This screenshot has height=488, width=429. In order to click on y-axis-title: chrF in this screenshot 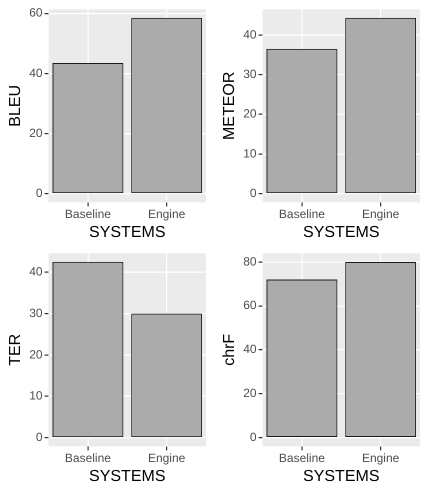, I will do `click(229, 350)`.